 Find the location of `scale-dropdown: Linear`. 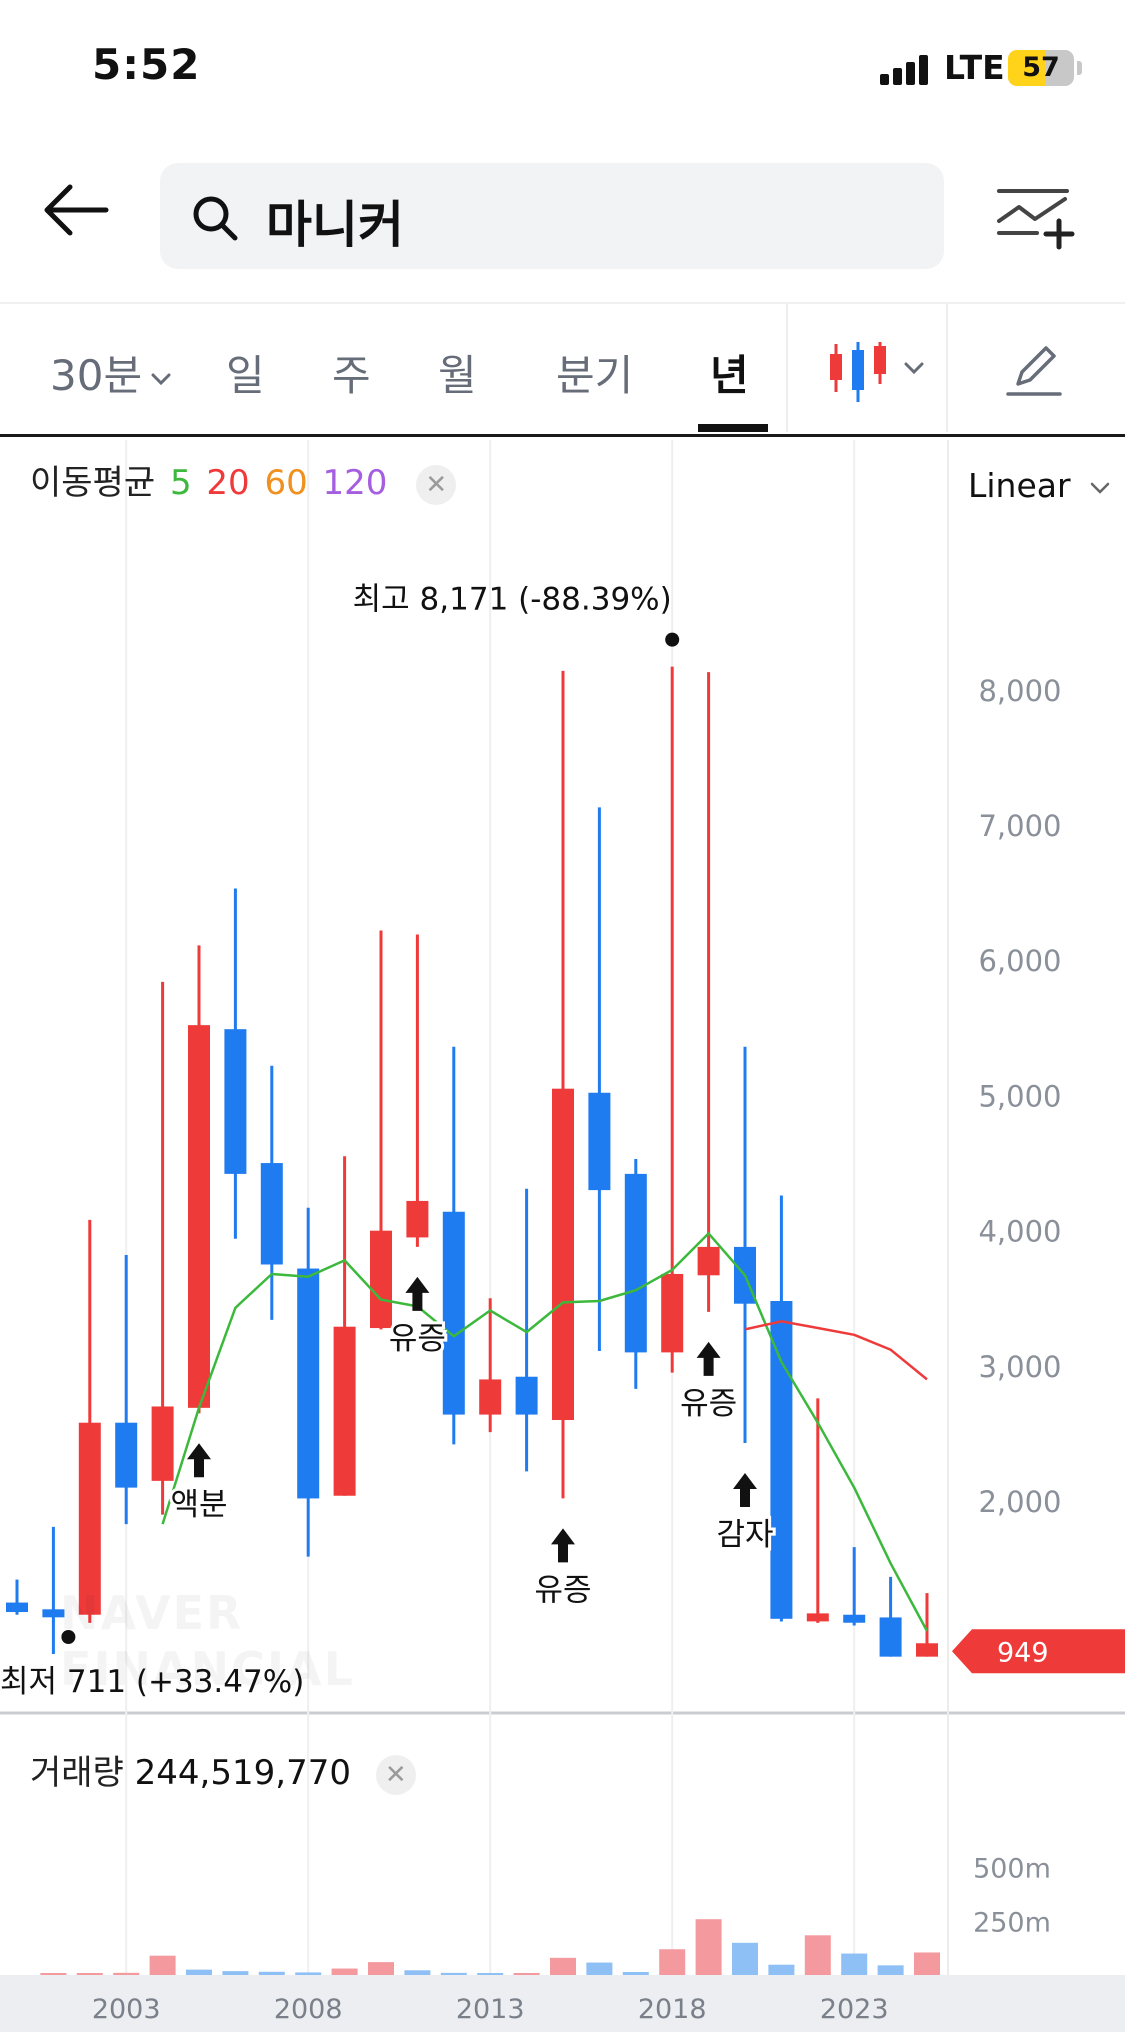

scale-dropdown: Linear is located at coordinates (1039, 485).